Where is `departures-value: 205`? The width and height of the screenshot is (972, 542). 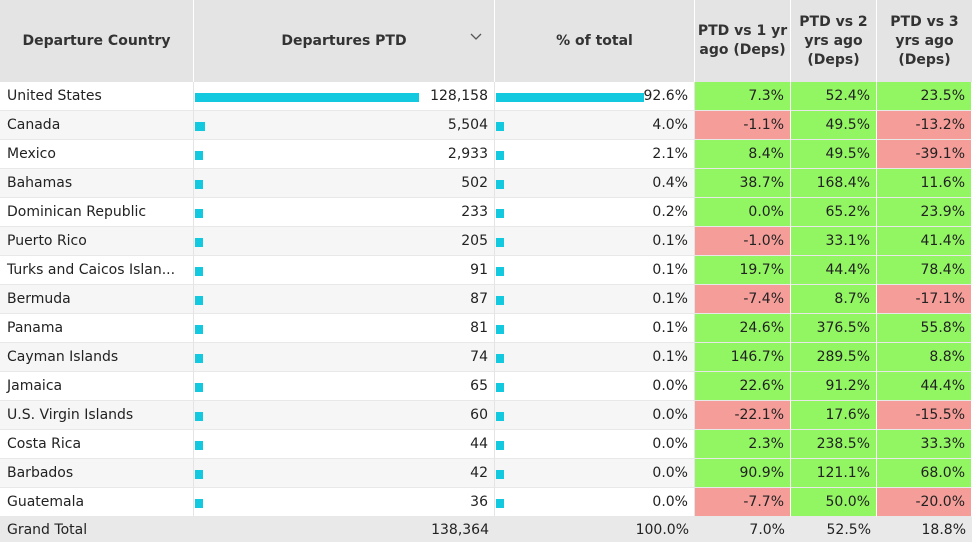 departures-value: 205 is located at coordinates (474, 241).